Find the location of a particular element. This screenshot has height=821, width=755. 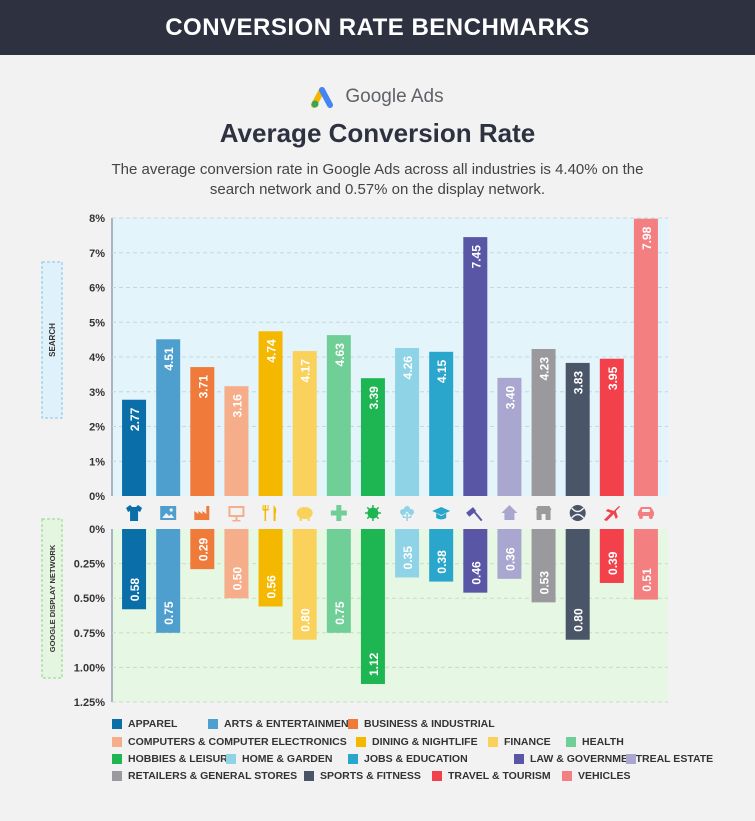

search-tick-label: 1% is located at coordinates (97, 462).